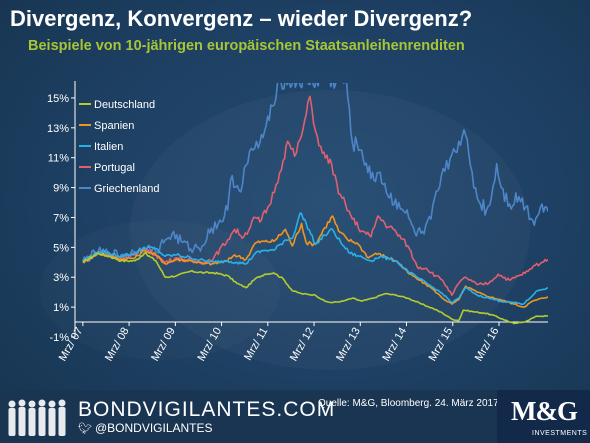  I want to click on twitter-handle: 🐦︎ @BONDVIGILANTES, so click(145, 428).